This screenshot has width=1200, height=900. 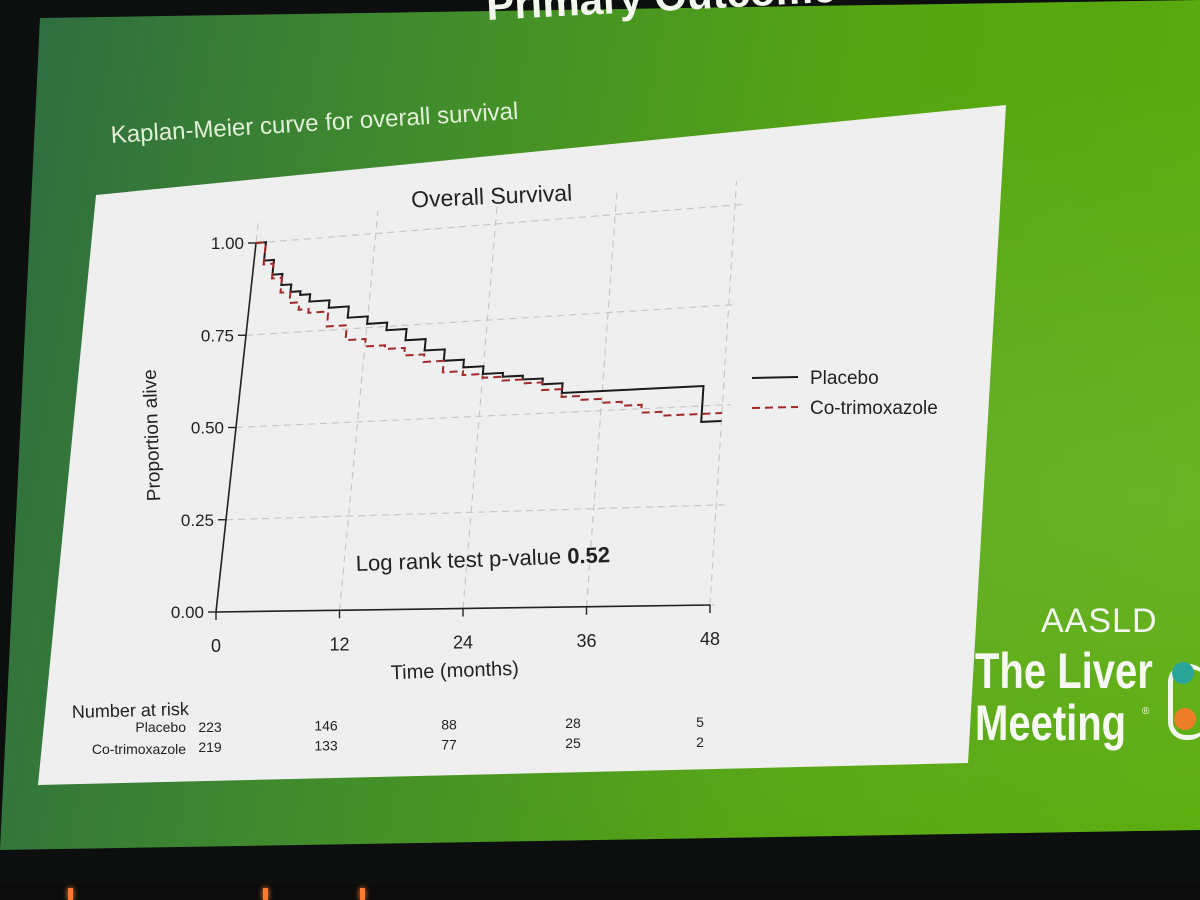 I want to click on legend-label: Placebo, so click(x=844, y=378).